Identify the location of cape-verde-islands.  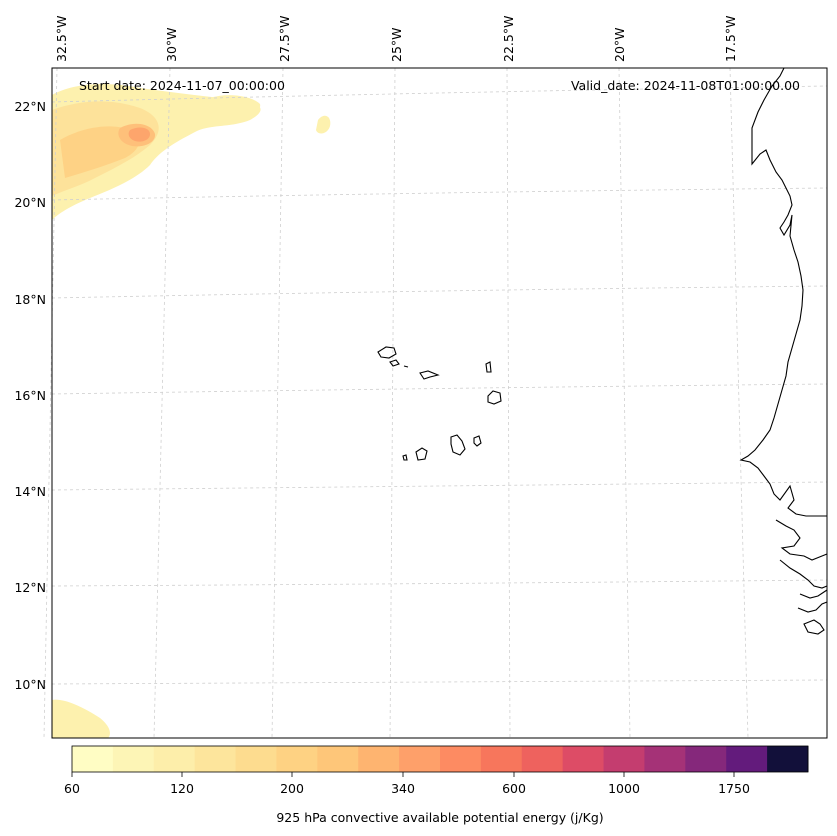
(439, 403).